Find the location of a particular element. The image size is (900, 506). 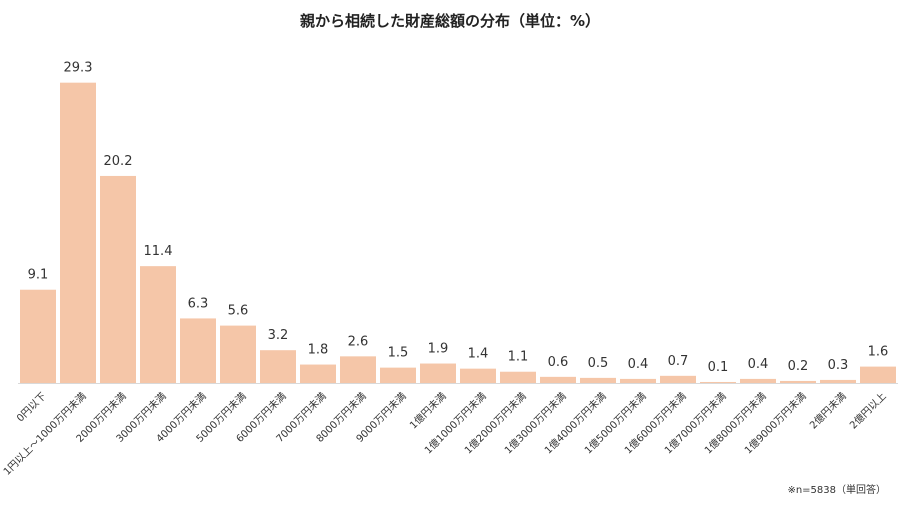

value-label-10: 1.9 is located at coordinates (438, 349).